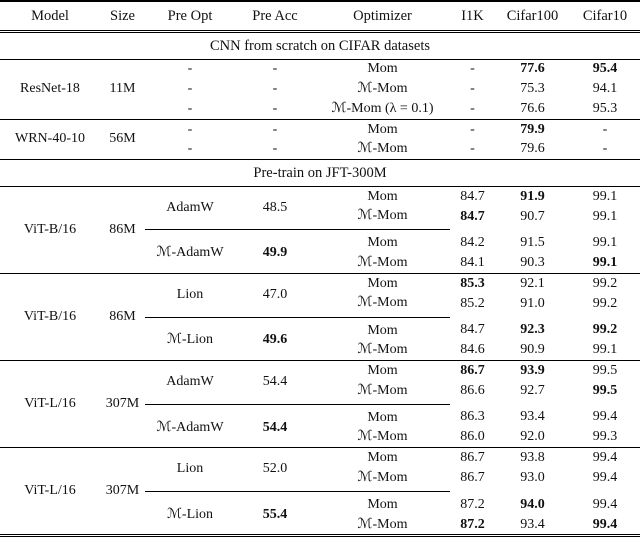 The height and width of the screenshot is (537, 640). Describe the element at coordinates (382, 108) in the screenshot. I see `optimizer-cell: ℳ-Mom (λ = 0.1)` at that location.